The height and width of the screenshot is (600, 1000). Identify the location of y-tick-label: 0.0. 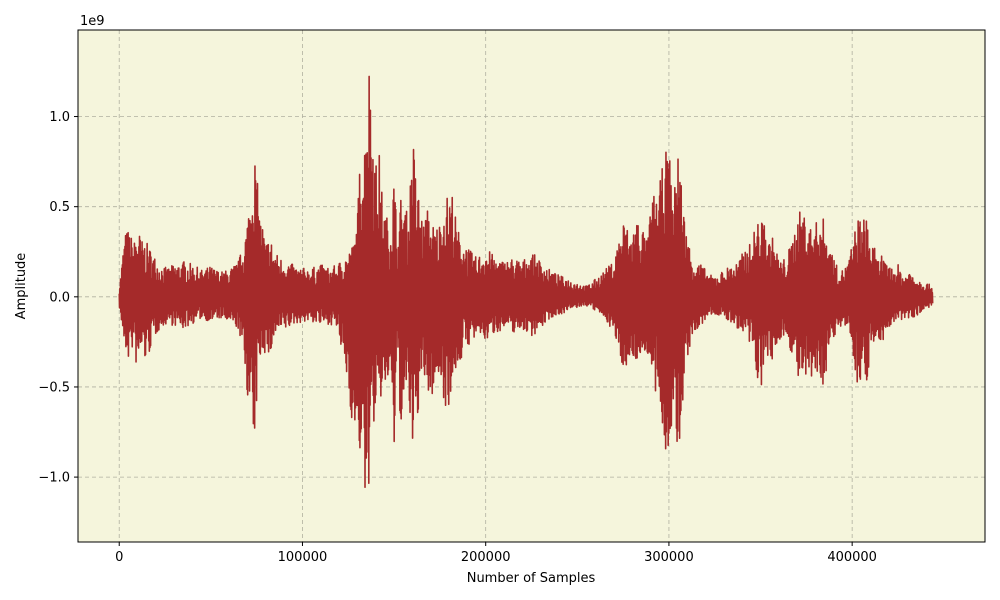
(59, 297).